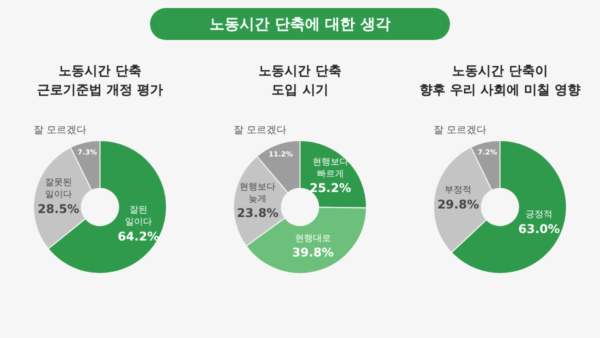 This screenshot has width=600, height=338. Describe the element at coordinates (300, 81) in the screenshot. I see `chart-title: 노동시간 단축 도입 시기` at that location.